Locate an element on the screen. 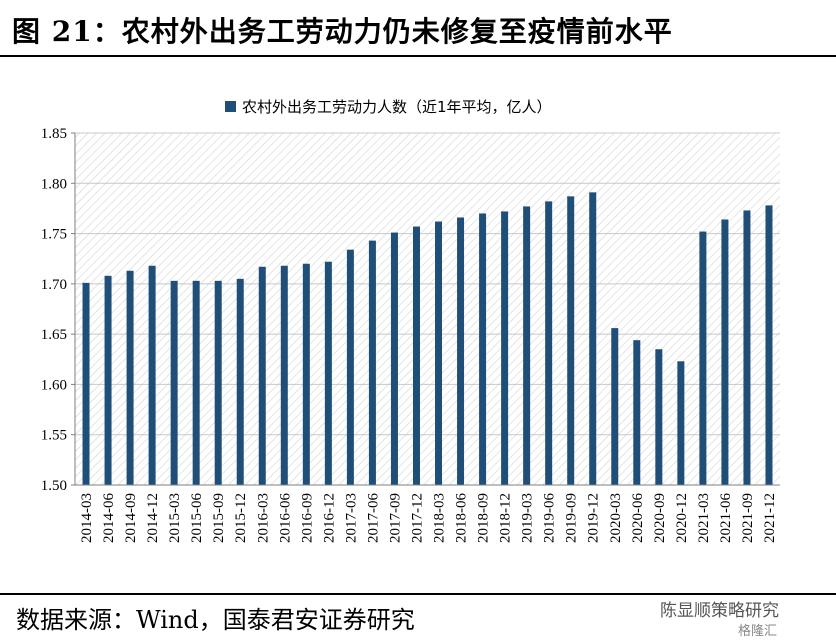  x-tick-label: 2019-12 is located at coordinates (594, 518).